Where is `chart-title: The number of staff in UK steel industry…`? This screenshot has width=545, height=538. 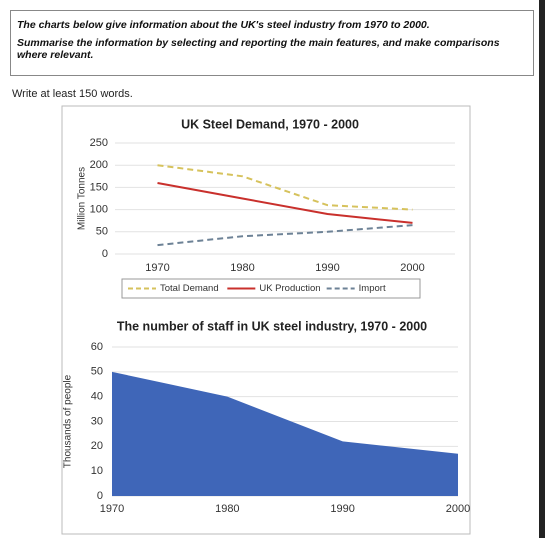
chart-title: The number of staff in UK steel industry… is located at coordinates (272, 326).